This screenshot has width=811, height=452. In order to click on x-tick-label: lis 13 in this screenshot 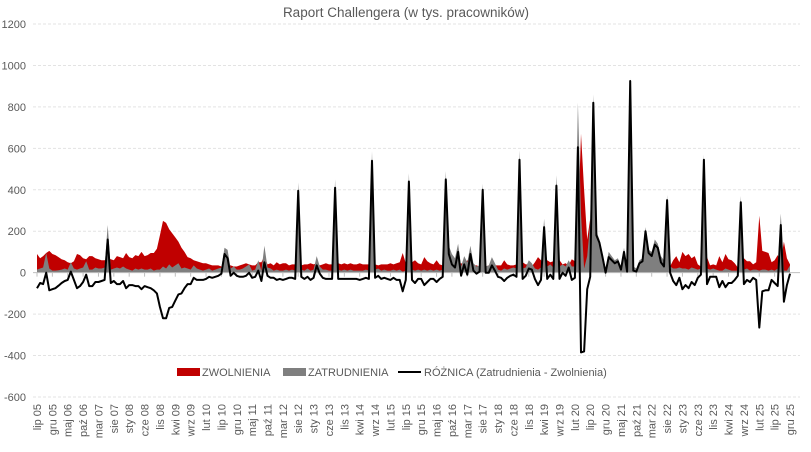, I will do `click(345, 417)`.